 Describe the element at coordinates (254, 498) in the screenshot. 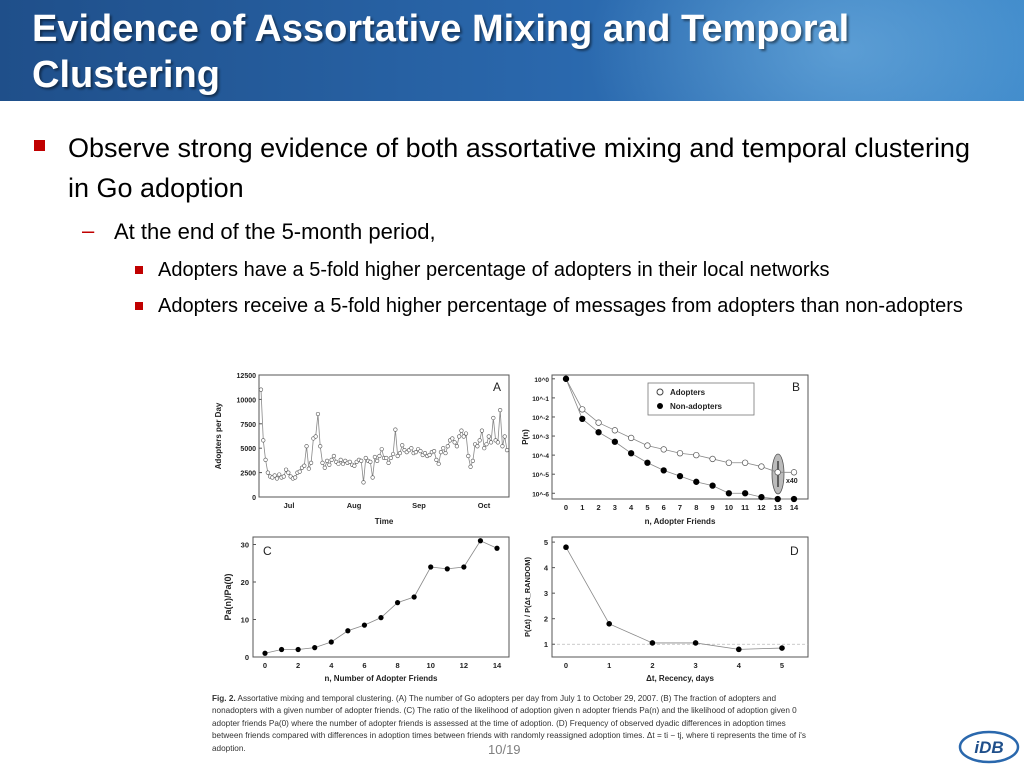

I see `y-tick-label: 0` at that location.